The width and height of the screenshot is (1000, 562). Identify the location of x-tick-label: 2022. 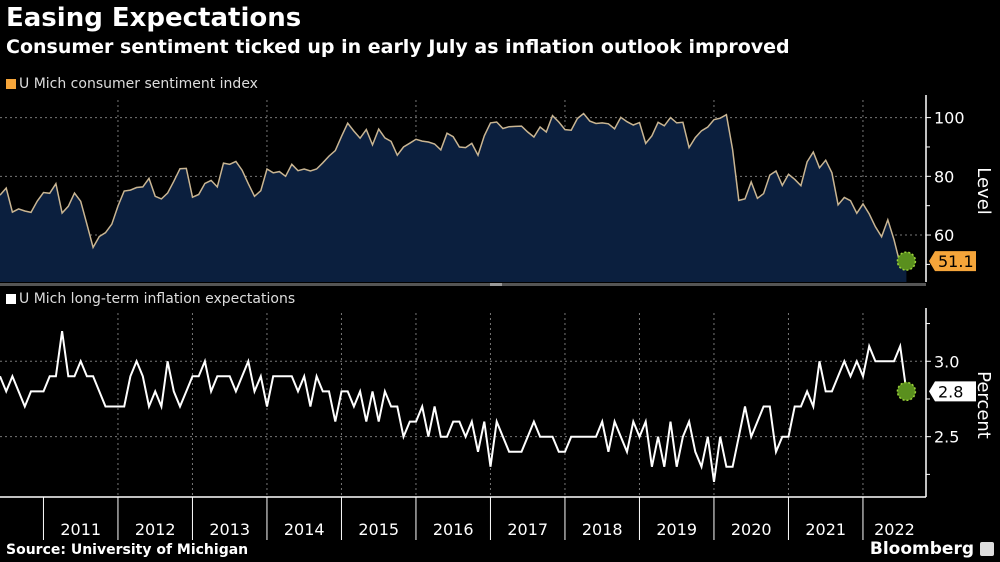
(894, 529).